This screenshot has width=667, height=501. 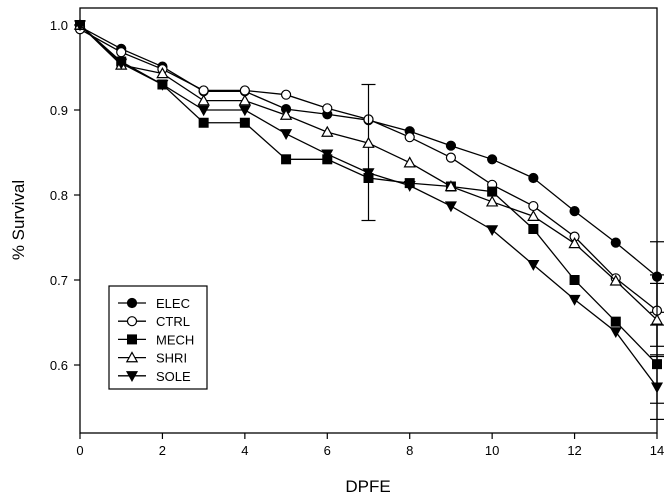 What do you see at coordinates (152, 358) in the screenshot?
I see `legend-item-shri: SHRI` at bounding box center [152, 358].